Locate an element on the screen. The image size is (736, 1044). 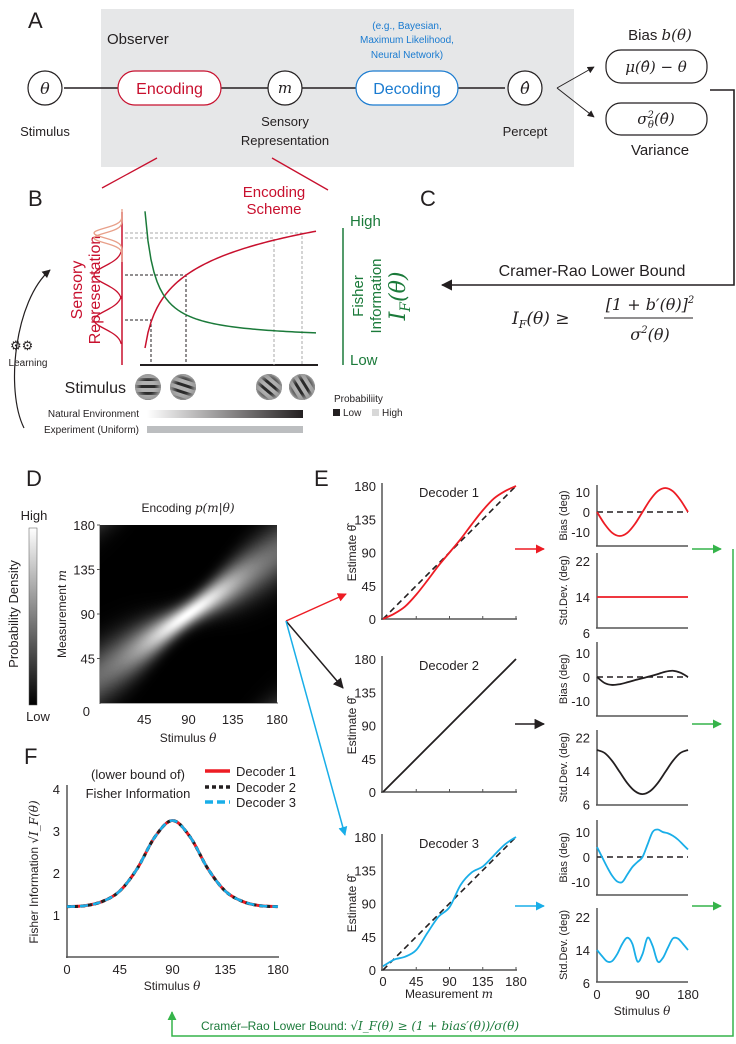
bias-curve is located at coordinates (642, 856).